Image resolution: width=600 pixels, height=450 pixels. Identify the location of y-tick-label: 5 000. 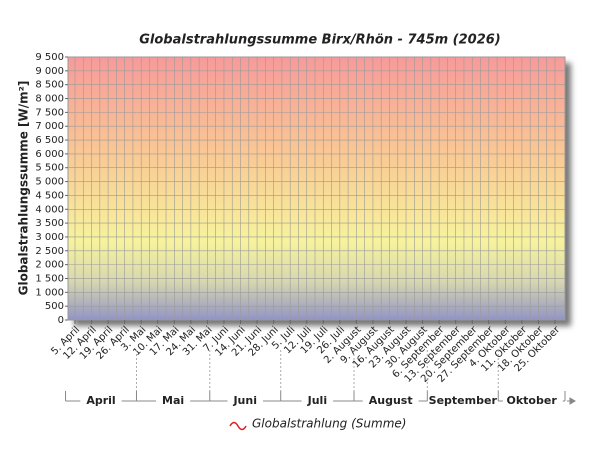
(49, 182).